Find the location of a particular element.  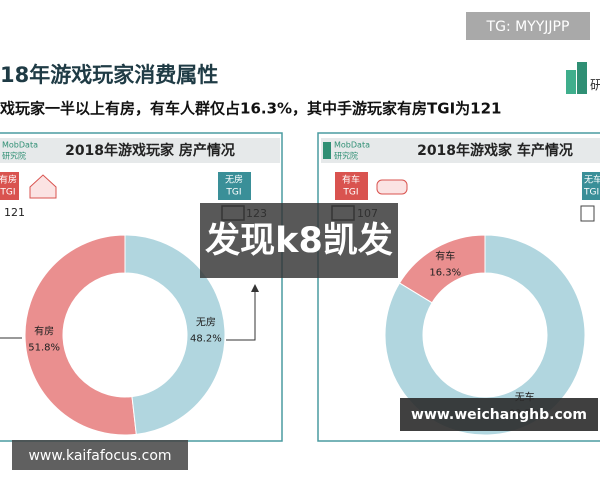

chart-title: 2018年游戏家 车产情况 is located at coordinates (495, 150).